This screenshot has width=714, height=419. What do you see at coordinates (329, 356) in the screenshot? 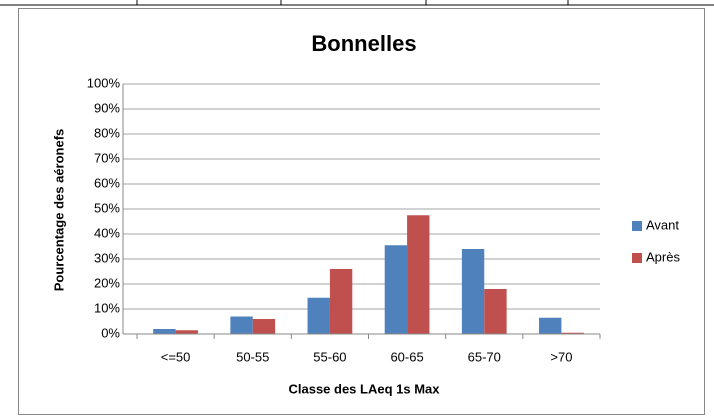
I see `x-tick-label: 55-60` at bounding box center [329, 356].